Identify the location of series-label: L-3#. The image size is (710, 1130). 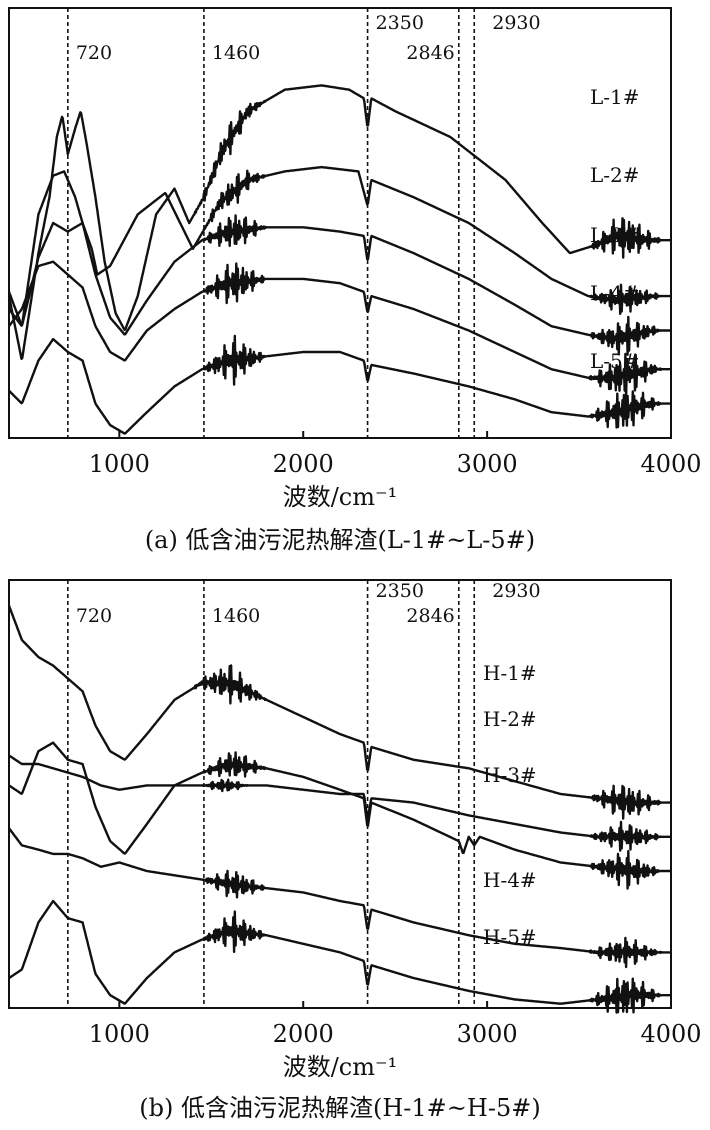
(615, 235).